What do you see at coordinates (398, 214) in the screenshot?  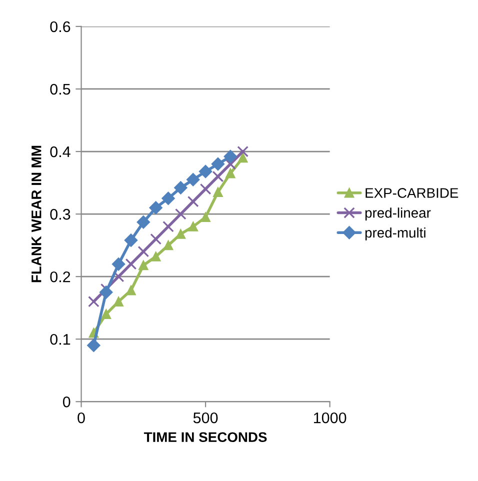 I see `legend-label: pred-linear` at bounding box center [398, 214].